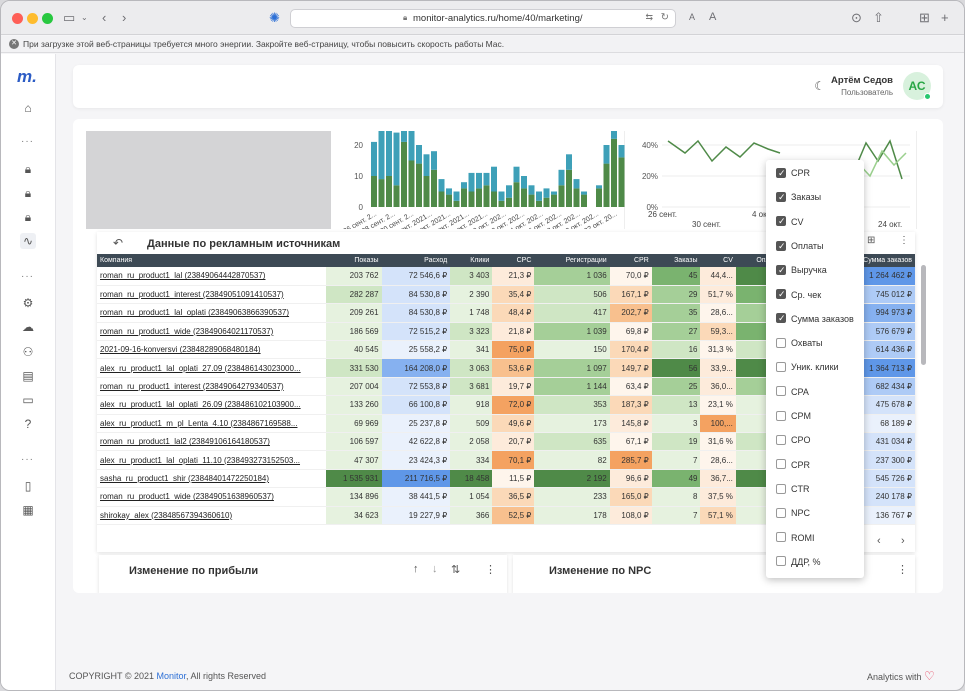  I want to click on column-header: CPC, so click(513, 260).